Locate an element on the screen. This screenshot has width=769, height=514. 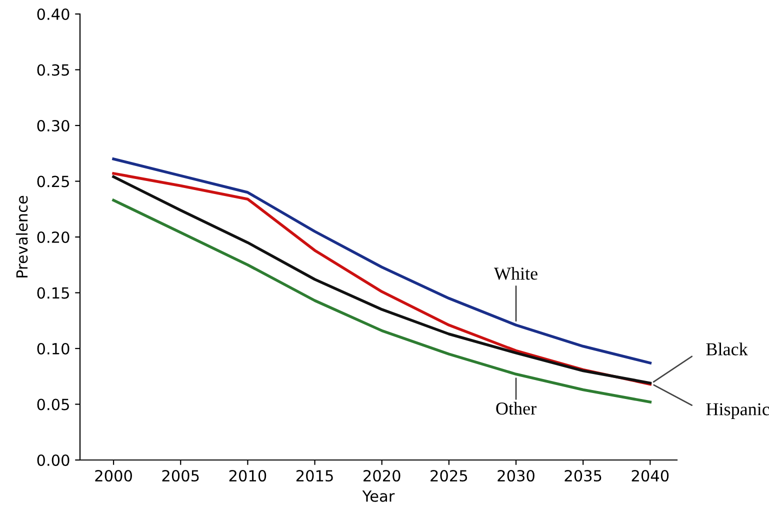
y-tick-label: 0.30 is located at coordinates (53, 126).